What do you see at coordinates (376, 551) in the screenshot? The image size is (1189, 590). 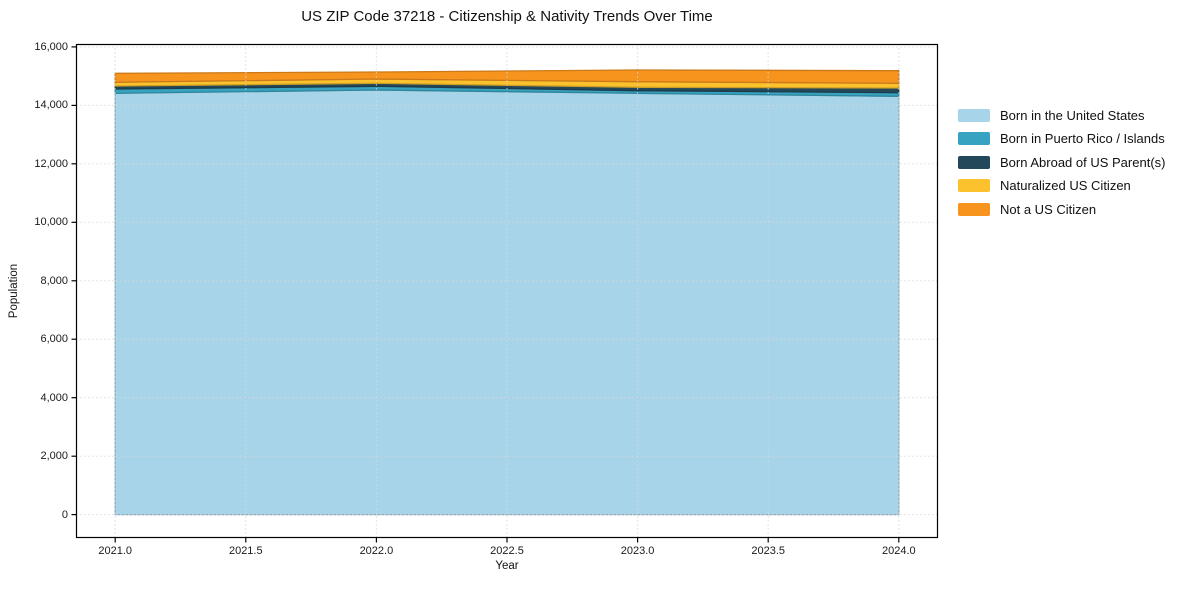 I see `x-tick-label-2022.0: 2022.0` at bounding box center [376, 551].